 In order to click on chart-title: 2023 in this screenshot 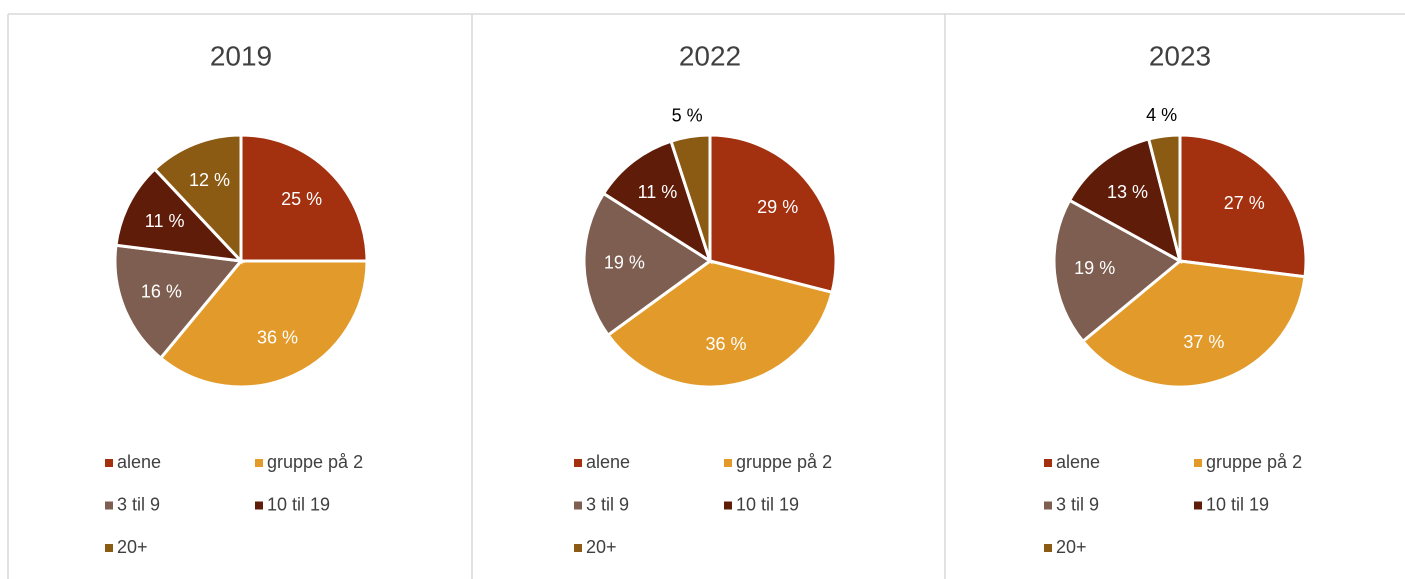, I will do `click(1180, 55)`.